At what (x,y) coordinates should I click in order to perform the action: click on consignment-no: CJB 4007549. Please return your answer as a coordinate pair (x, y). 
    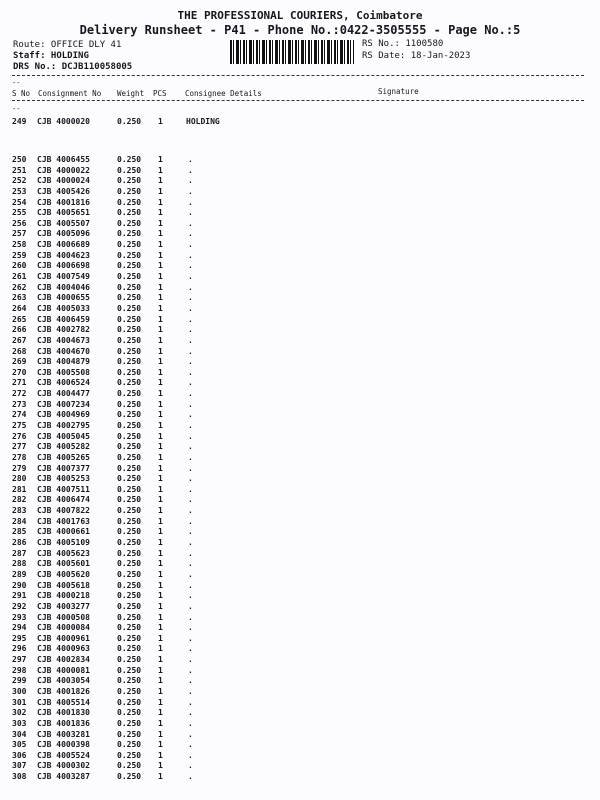
    Looking at the image, I should click on (63, 277).